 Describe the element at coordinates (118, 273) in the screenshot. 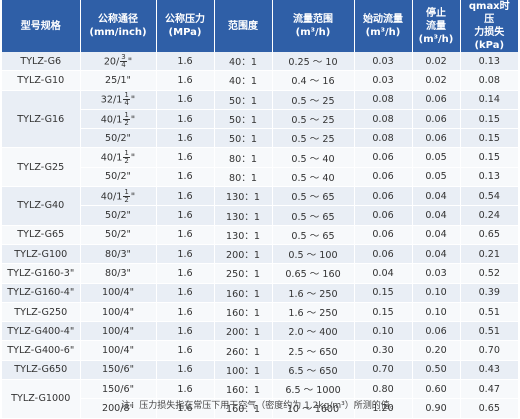

I see `cell-size: 80/3"` at that location.